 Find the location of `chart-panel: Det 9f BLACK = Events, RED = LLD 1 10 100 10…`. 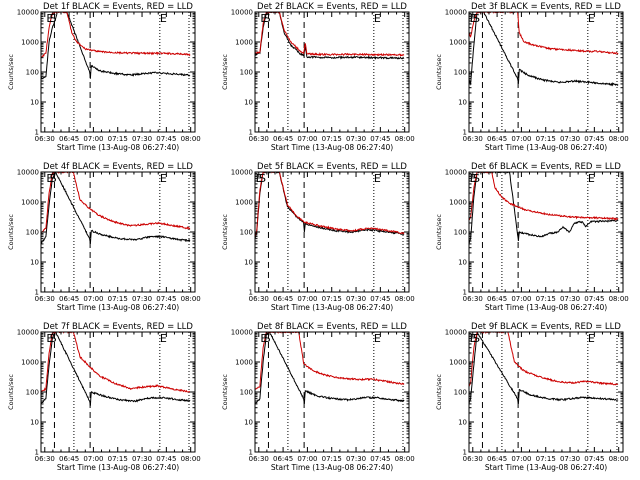

chart-panel: Det 9f BLACK = Events, RED = LLD 1 10 100 10… is located at coordinates (532, 397).